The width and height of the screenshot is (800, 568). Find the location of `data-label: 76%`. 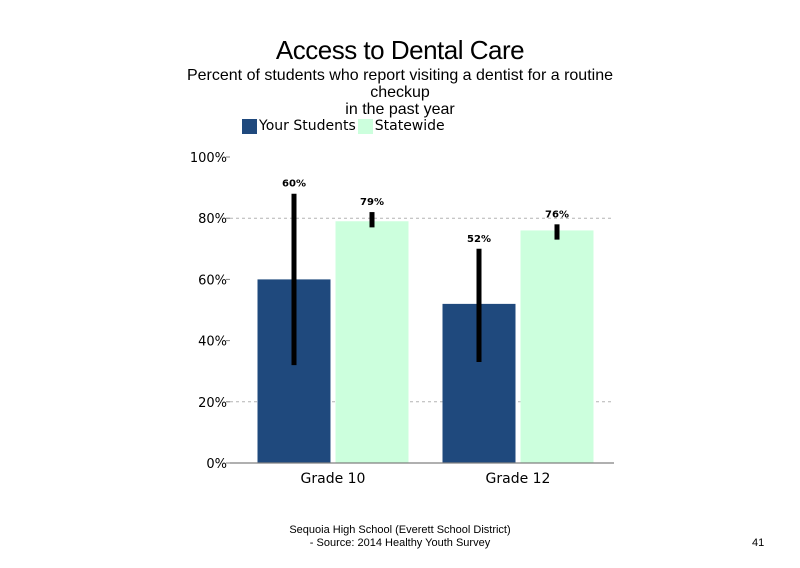

data-label: 76% is located at coordinates (557, 214).